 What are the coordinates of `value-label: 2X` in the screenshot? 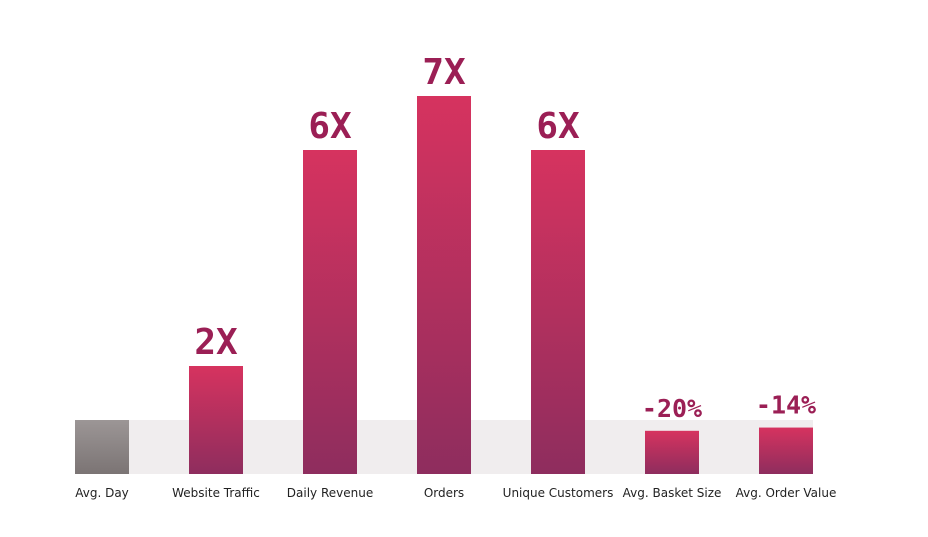 It's located at (216, 342).